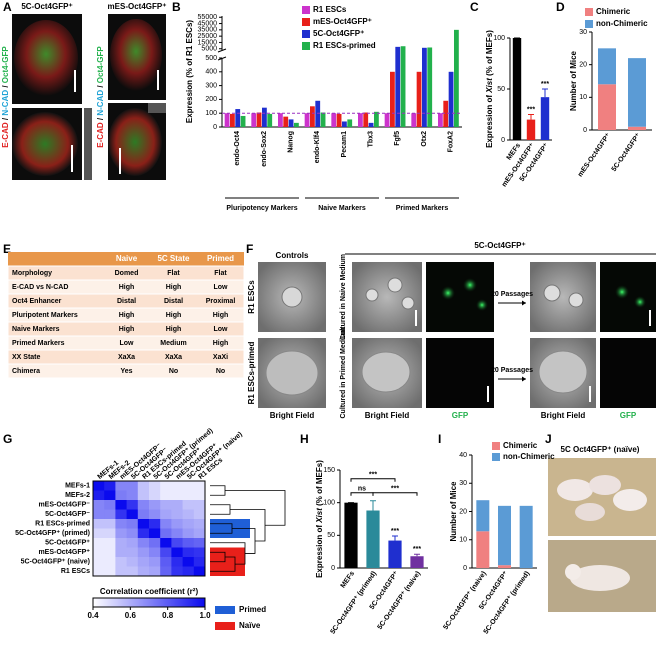 This screenshot has width=659, height=653. Describe the element at coordinates (397, 138) in the screenshot. I see `x-tick-label: Fgf5` at that location.